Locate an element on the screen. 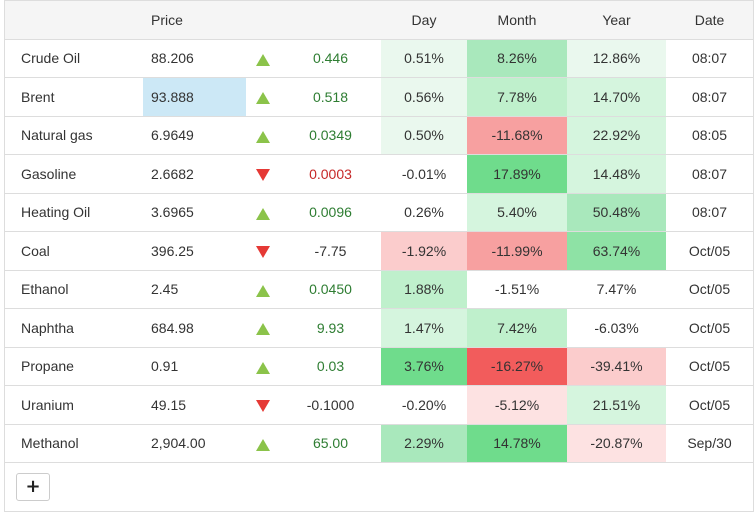  year-change-cell: 12.86% is located at coordinates (616, 58).